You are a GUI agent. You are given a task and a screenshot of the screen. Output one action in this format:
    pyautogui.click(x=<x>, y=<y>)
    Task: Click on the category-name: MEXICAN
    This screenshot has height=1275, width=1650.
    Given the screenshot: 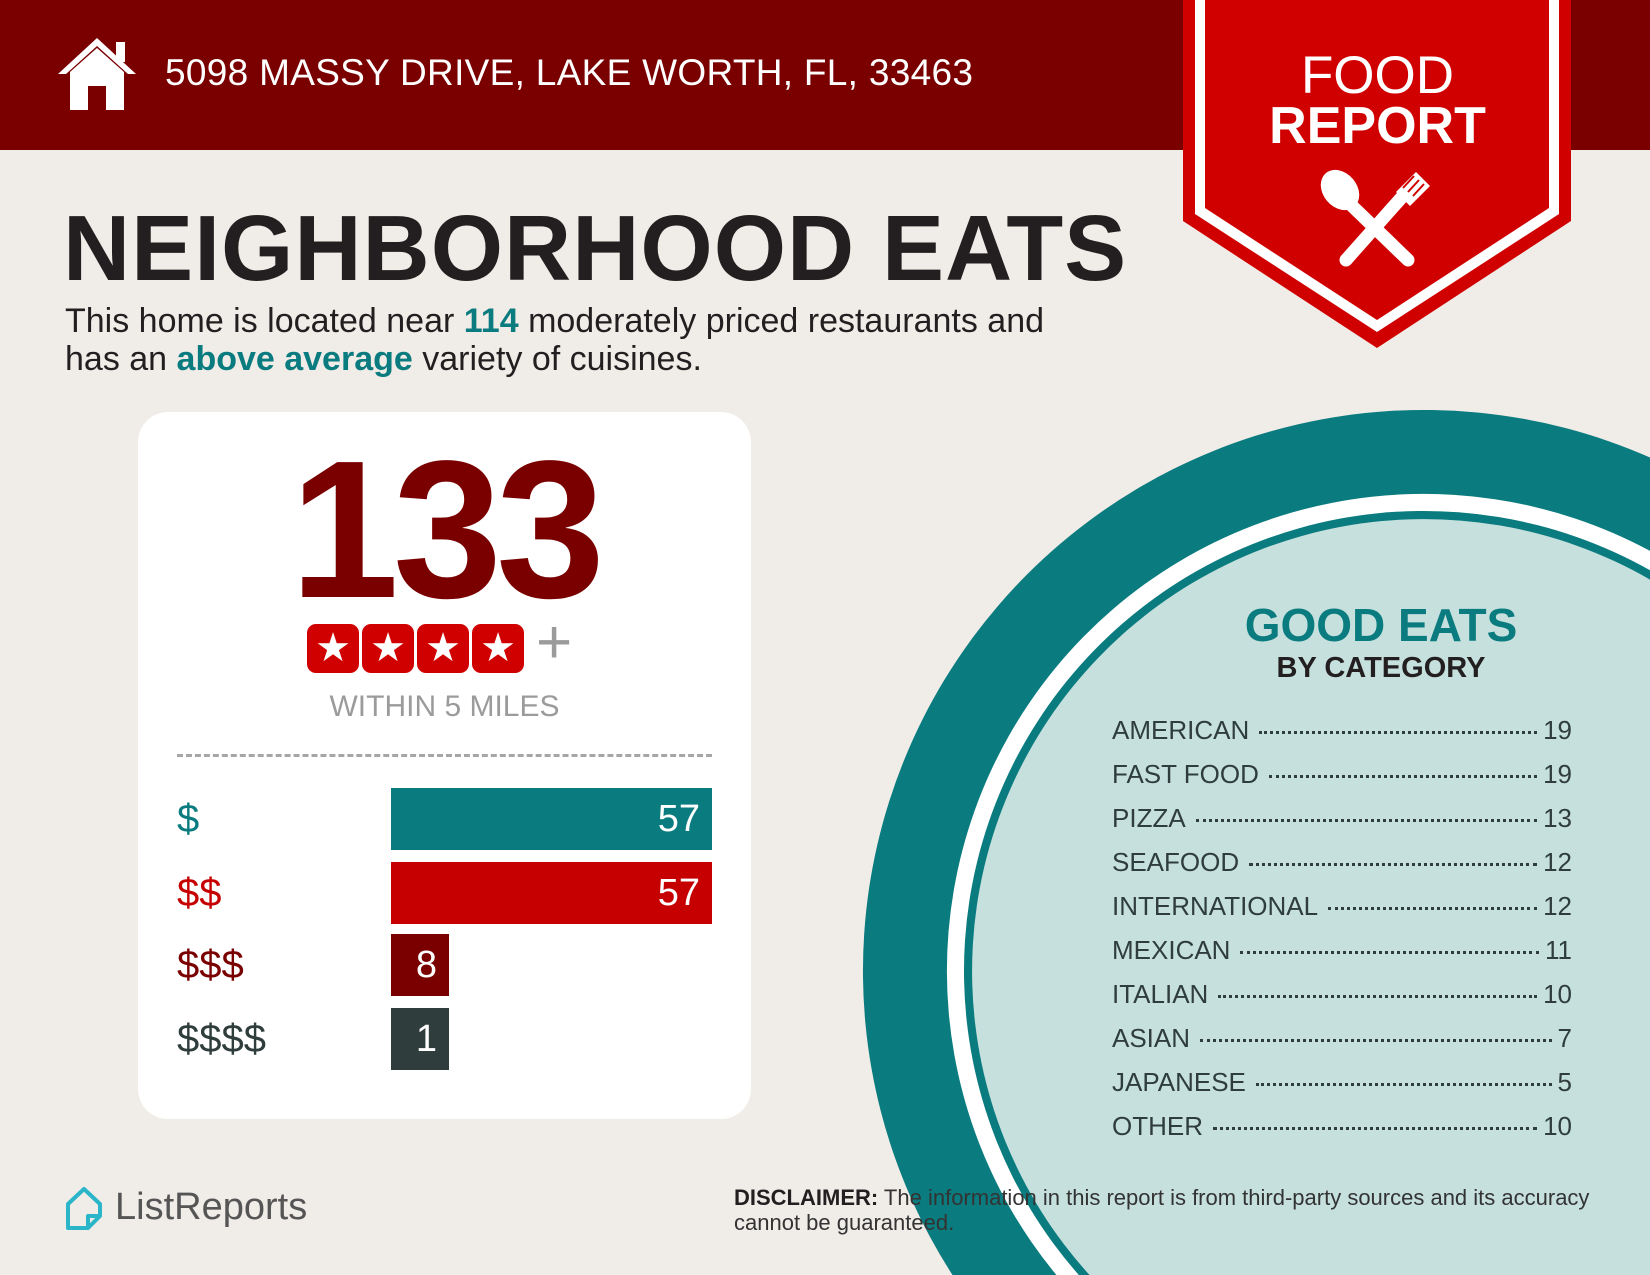 What is the action you would take?
    pyautogui.click(x=1171, y=950)
    